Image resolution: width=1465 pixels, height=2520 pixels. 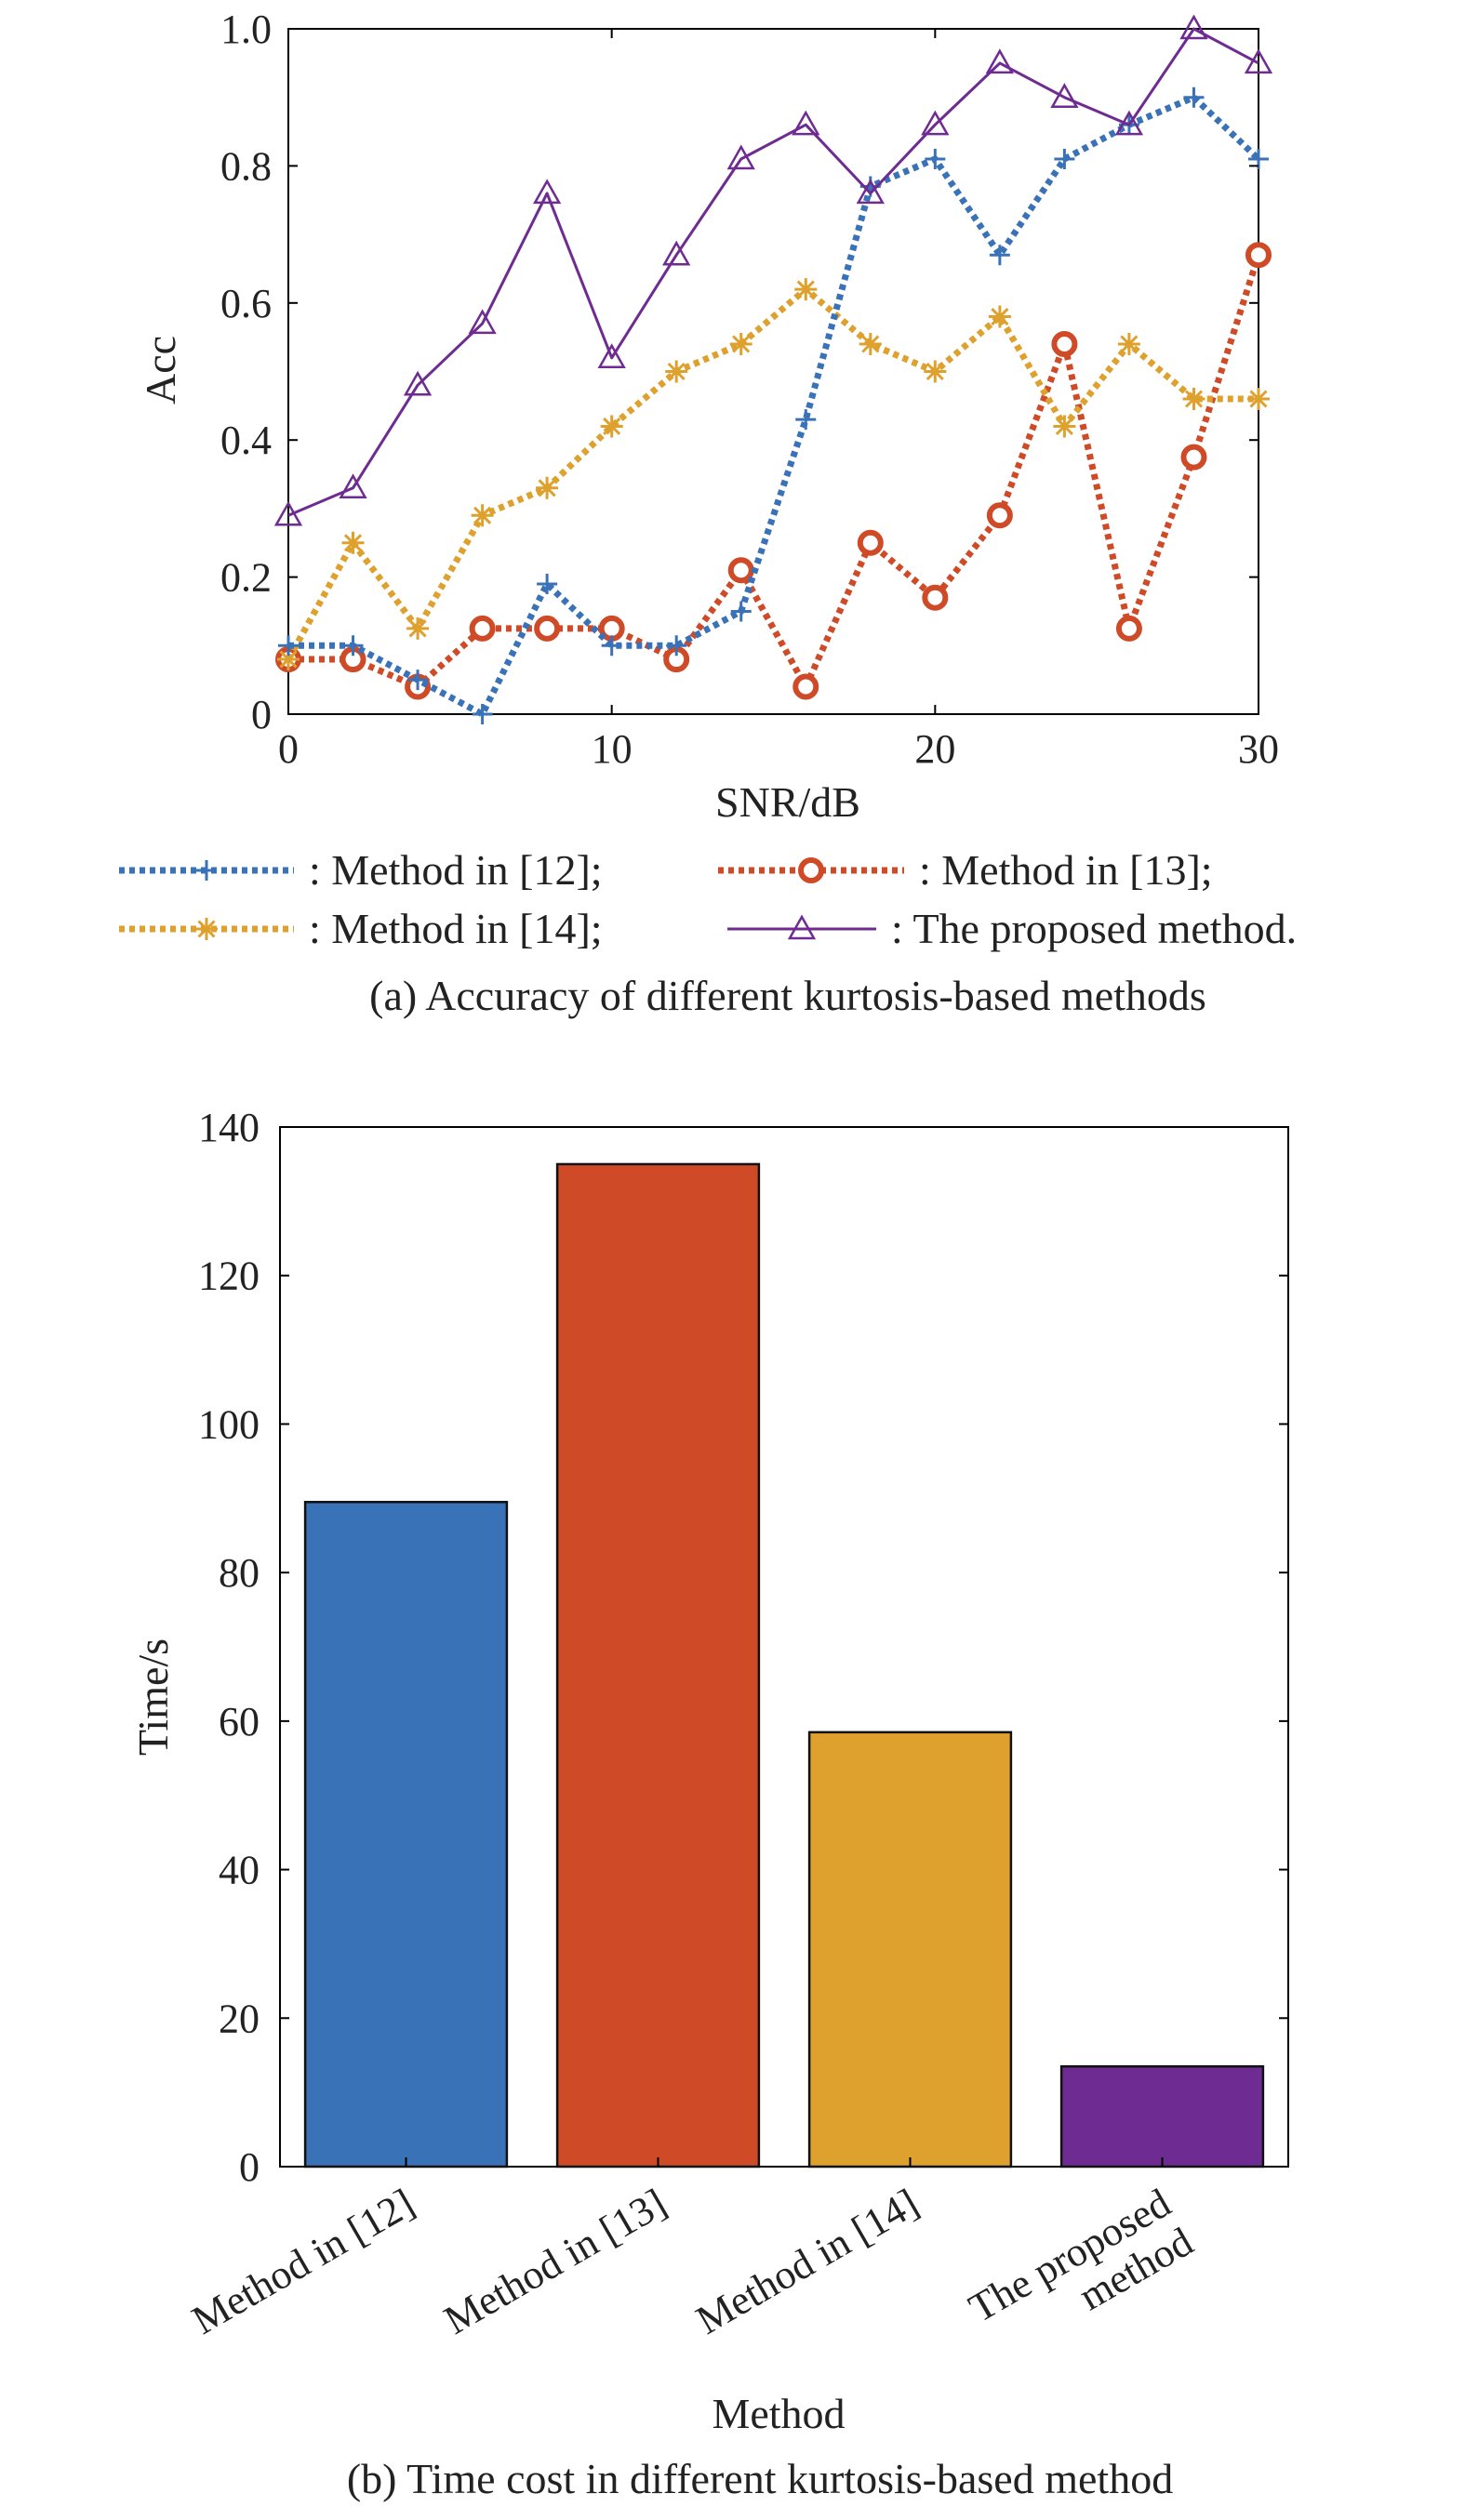 I want to click on time-cost-x-tick-line: Method in [13], so click(x=554, y=2261).